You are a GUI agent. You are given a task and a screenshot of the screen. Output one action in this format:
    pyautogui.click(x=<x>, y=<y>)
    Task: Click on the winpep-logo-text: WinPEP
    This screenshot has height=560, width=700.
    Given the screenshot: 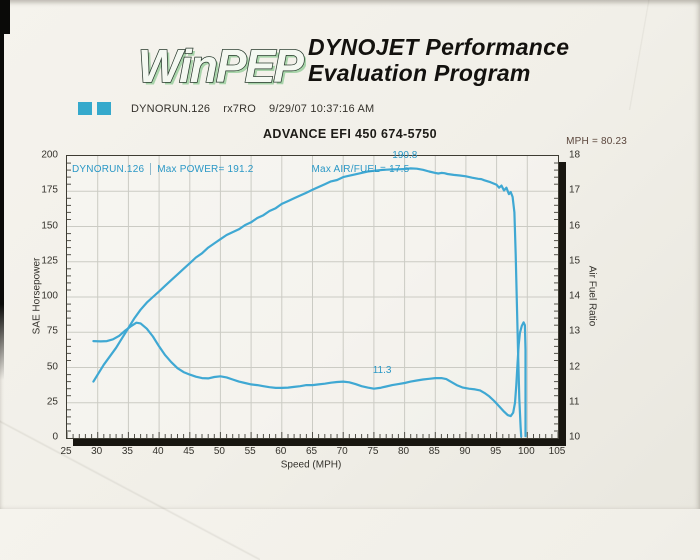 What is the action you would take?
    pyautogui.click(x=221, y=66)
    